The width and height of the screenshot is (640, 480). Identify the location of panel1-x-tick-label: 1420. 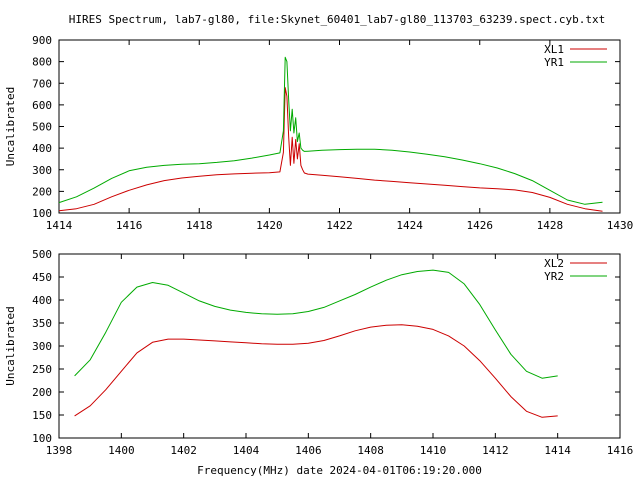
(269, 225).